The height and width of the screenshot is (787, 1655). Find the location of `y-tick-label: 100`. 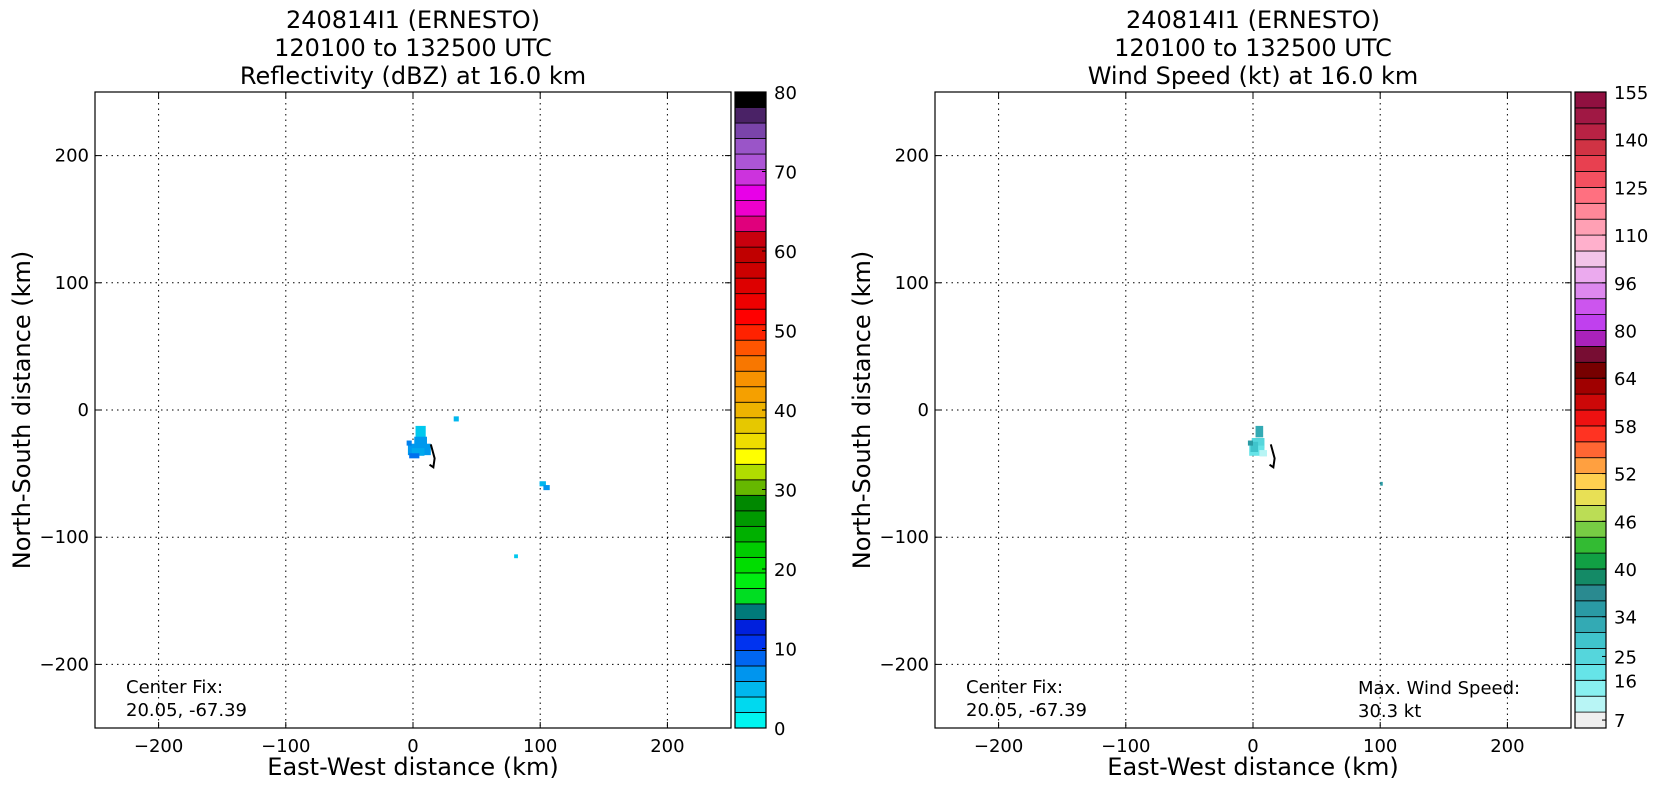

y-tick-label: 100 is located at coordinates (72, 283).